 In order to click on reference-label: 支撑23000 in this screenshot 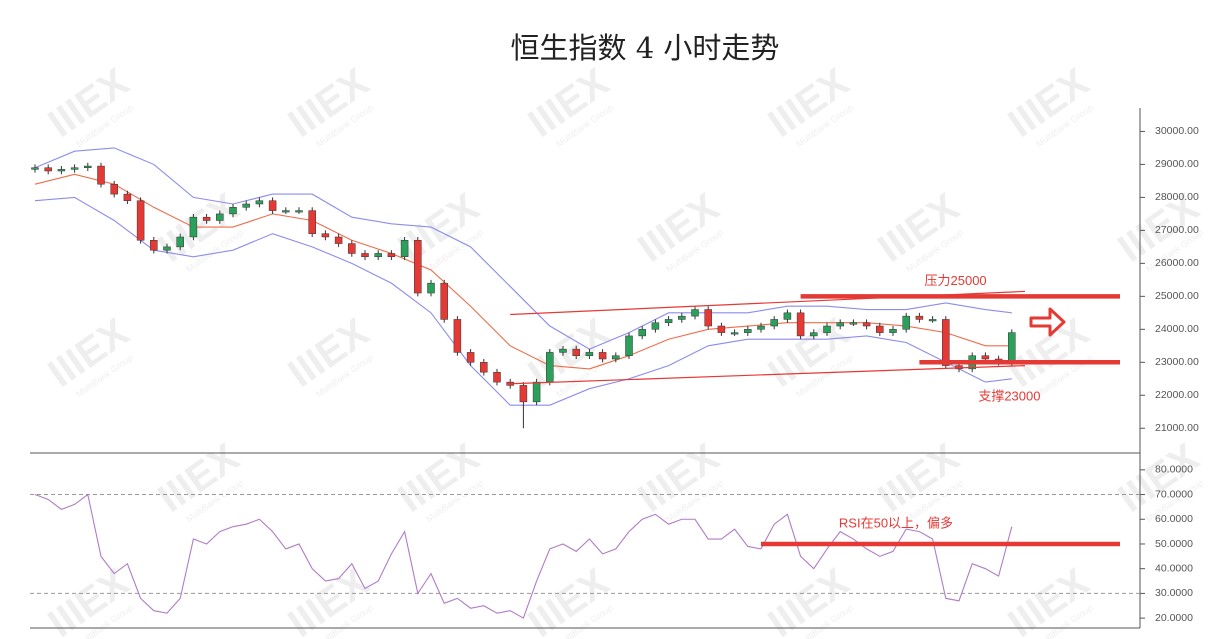, I will do `click(1009, 396)`.